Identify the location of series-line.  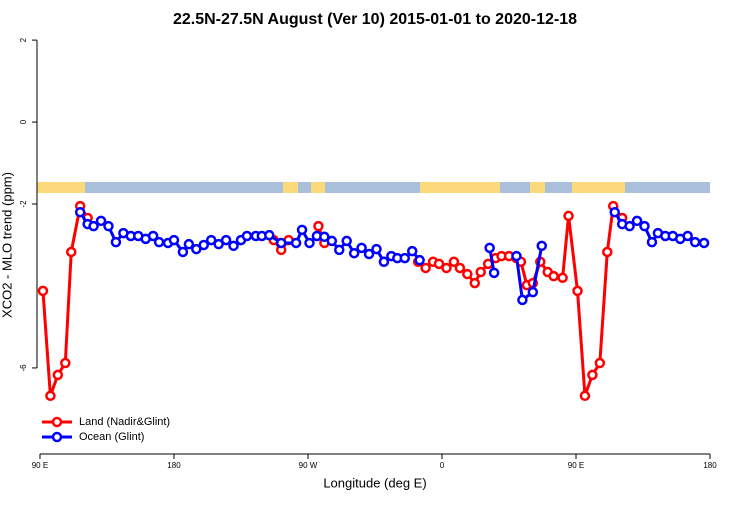
(529, 273).